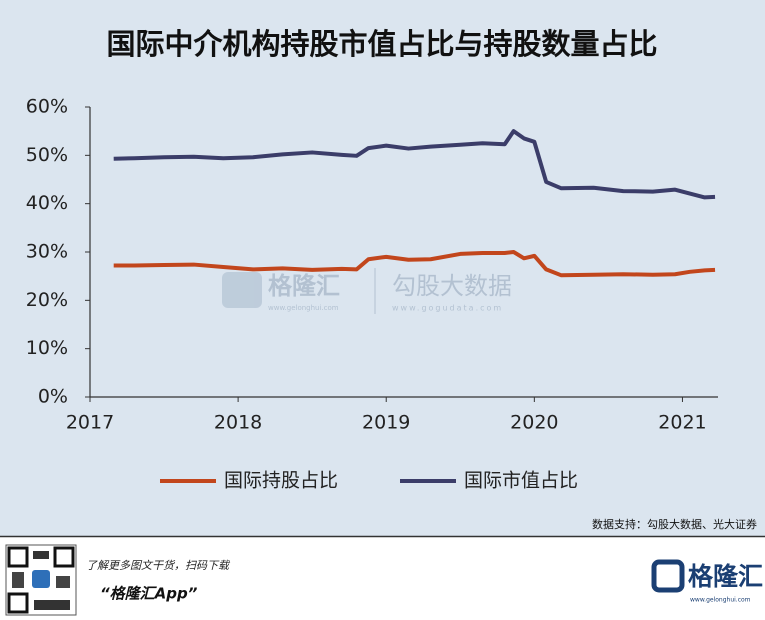 The image size is (765, 620). What do you see at coordinates (382, 578) in the screenshot?
I see `footer-background` at bounding box center [382, 578].